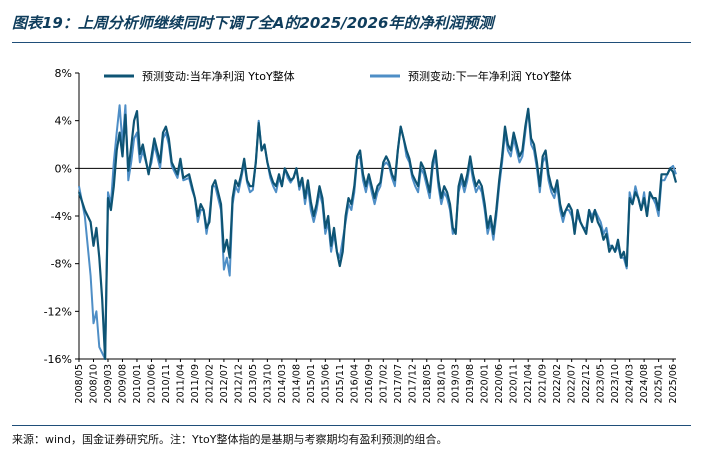  Describe the element at coordinates (601, 383) in the screenshot. I see `x-tick-label: 2023/05` at that location.